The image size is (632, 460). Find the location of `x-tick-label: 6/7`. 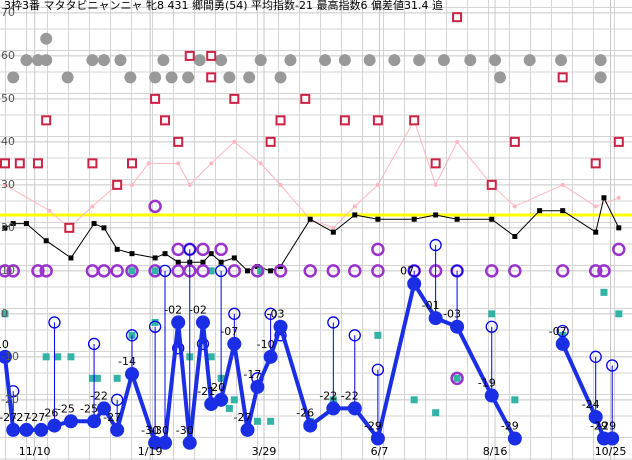

x-tick-label: 6/7 is located at coordinates (380, 451).